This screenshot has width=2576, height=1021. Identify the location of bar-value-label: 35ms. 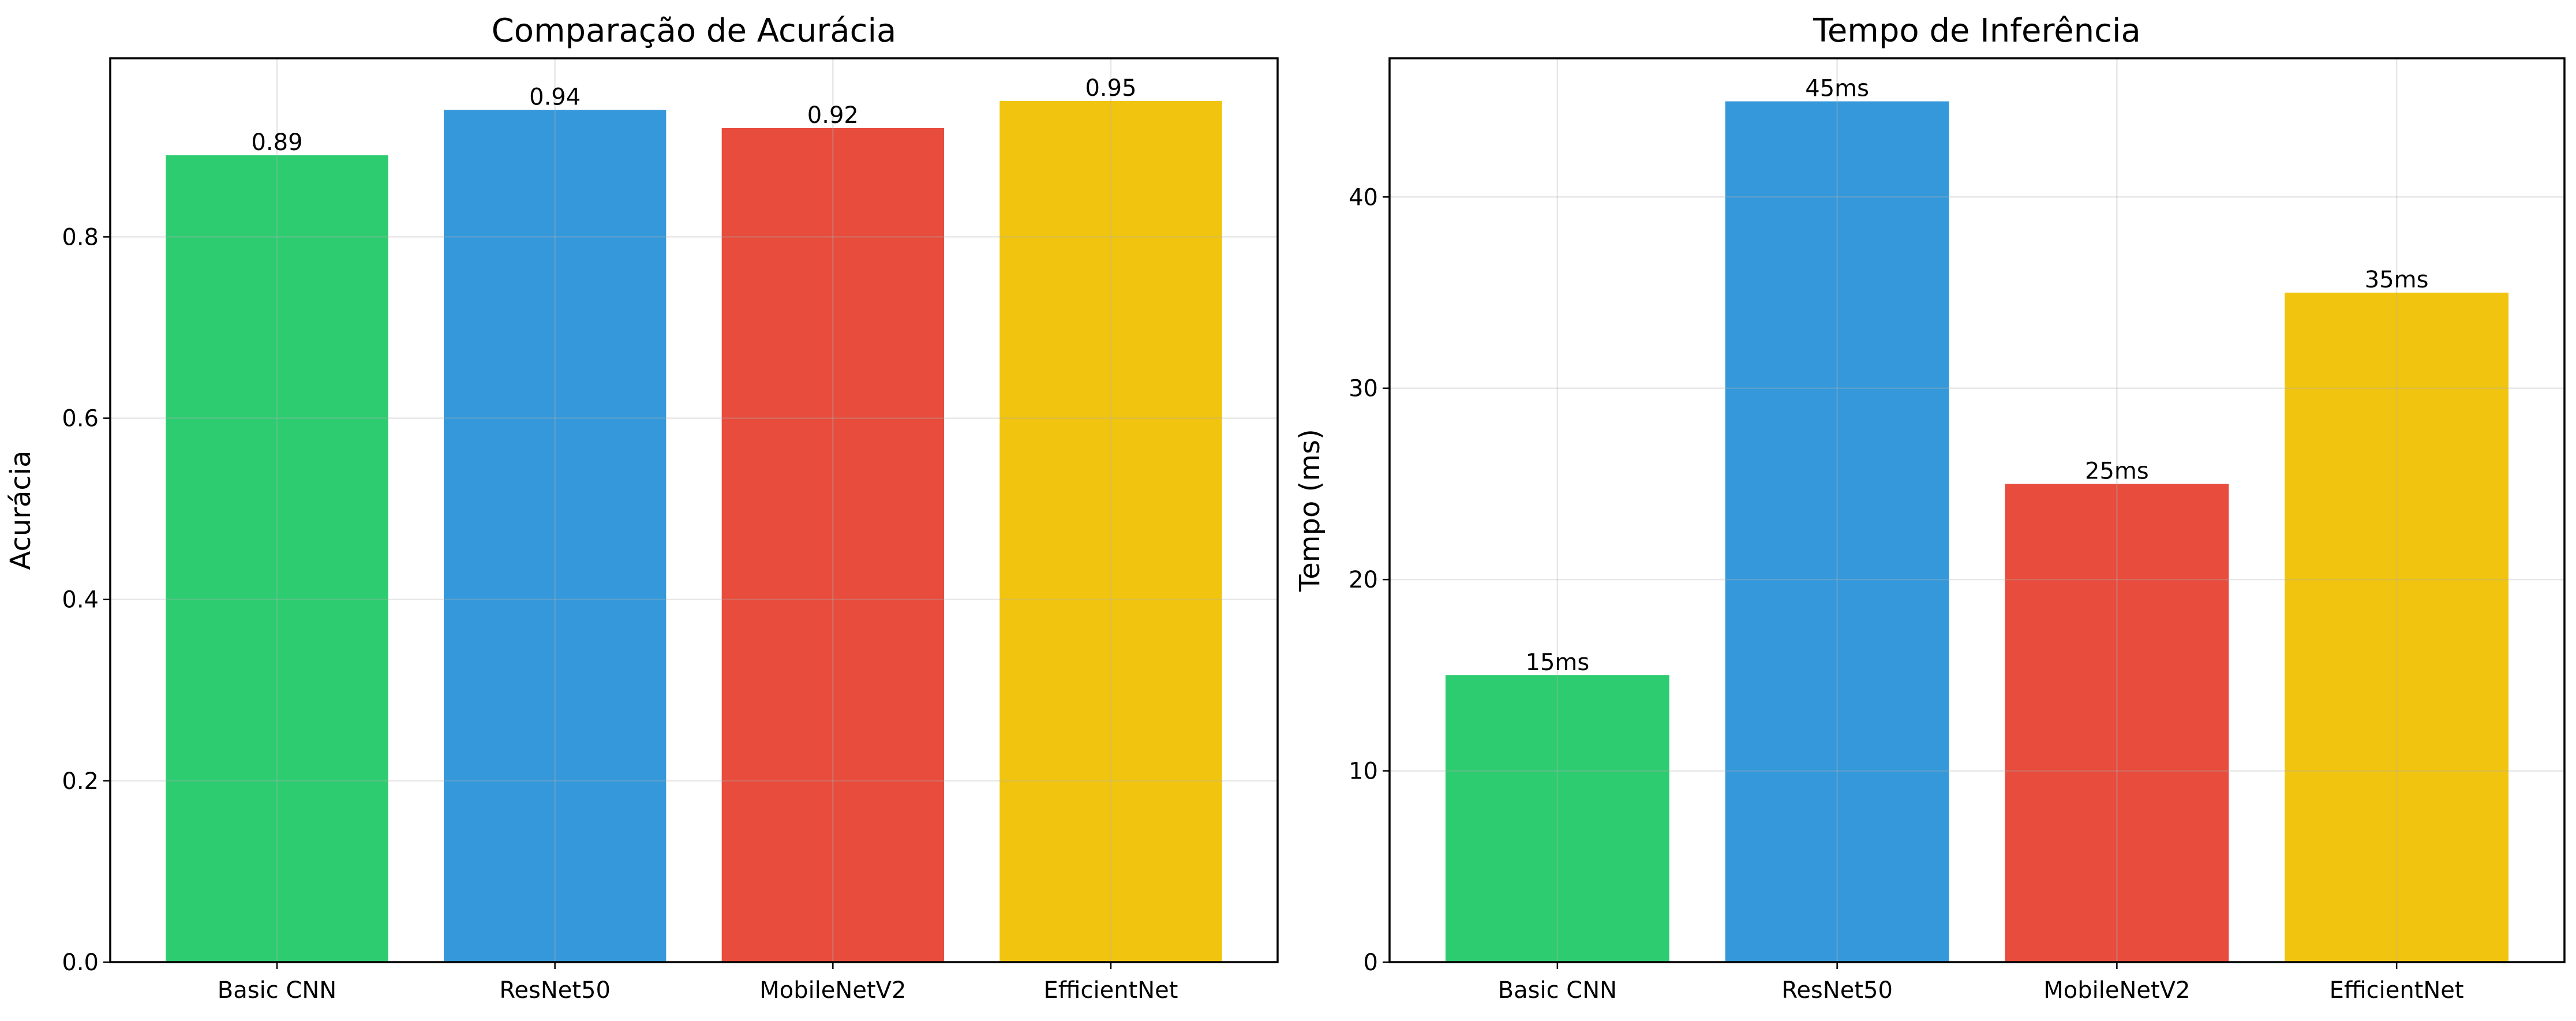
(2397, 280).